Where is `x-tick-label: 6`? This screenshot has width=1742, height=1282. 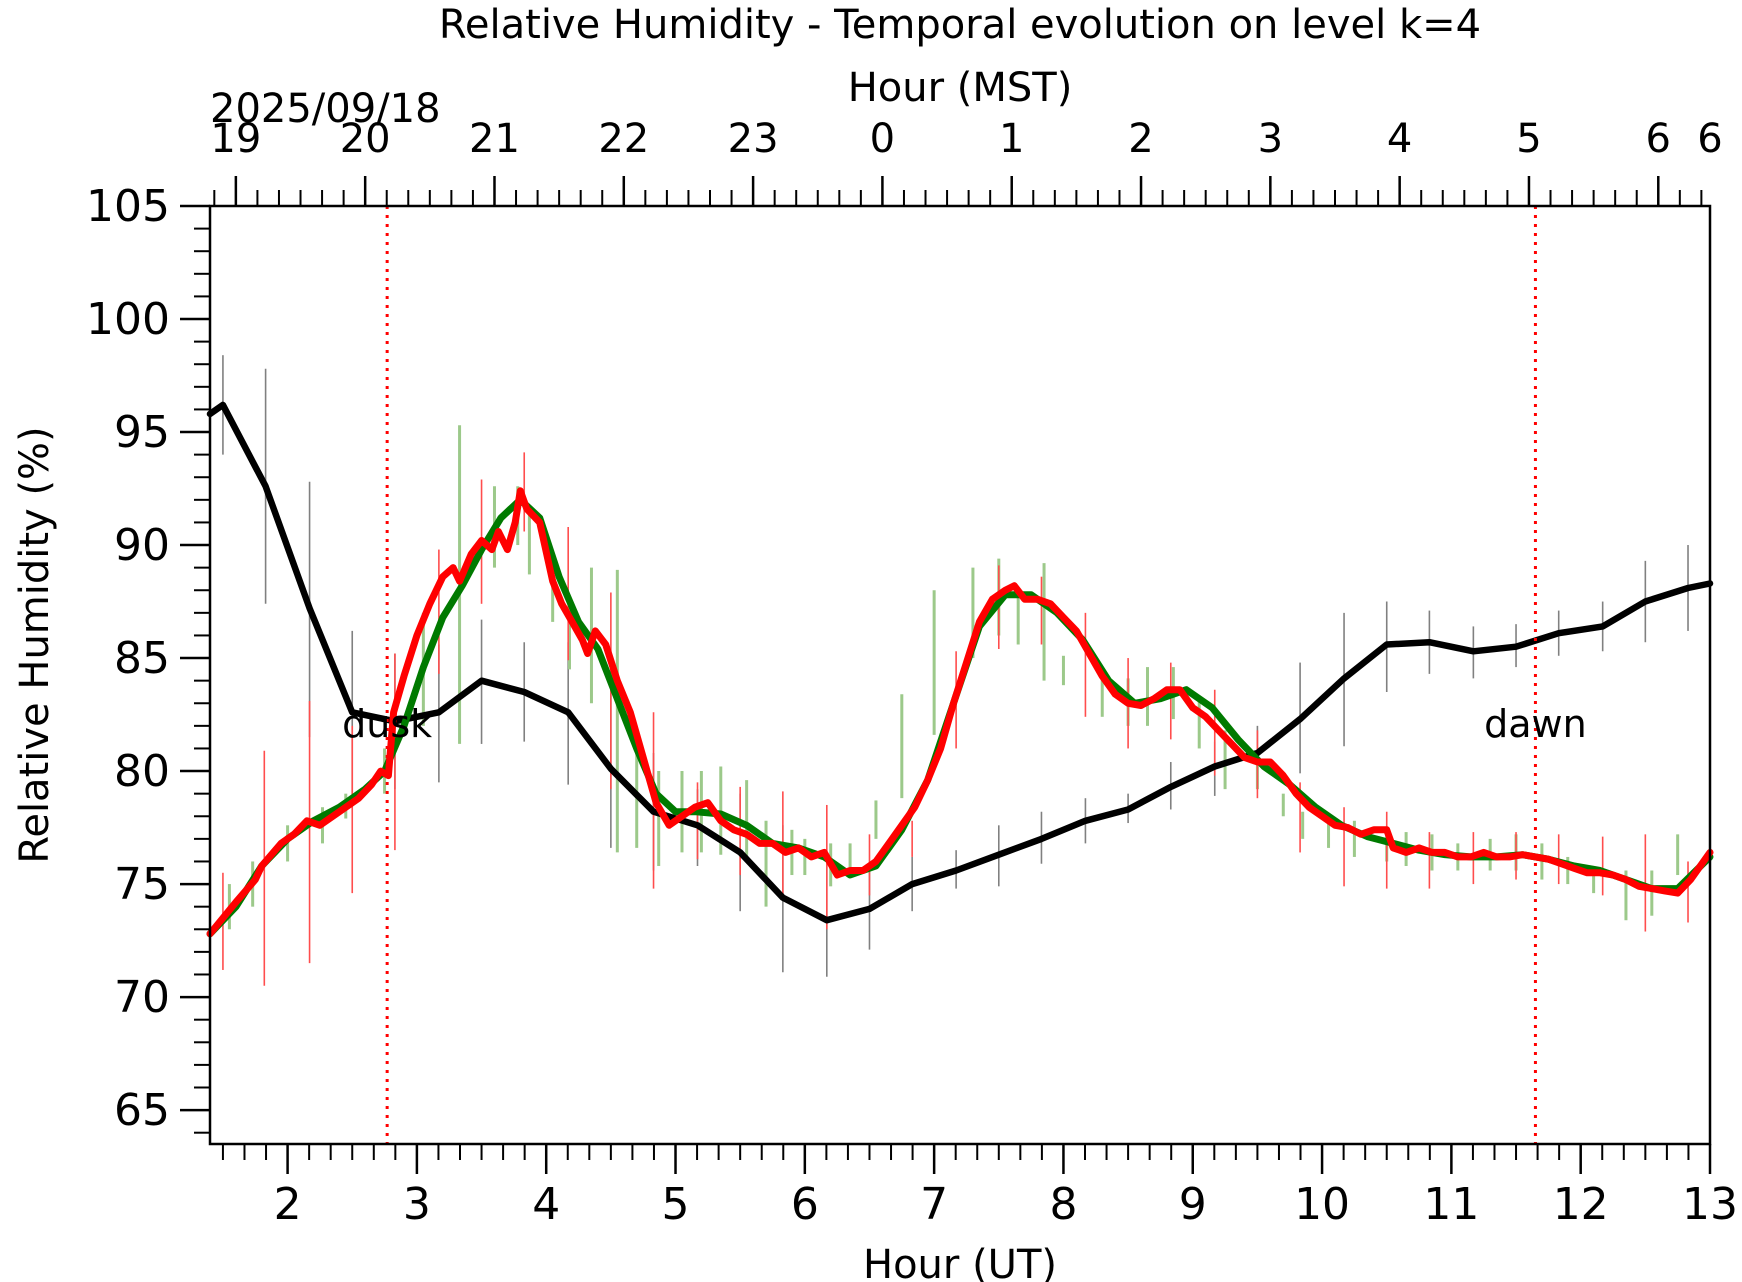 x-tick-label: 6 is located at coordinates (805, 1204).